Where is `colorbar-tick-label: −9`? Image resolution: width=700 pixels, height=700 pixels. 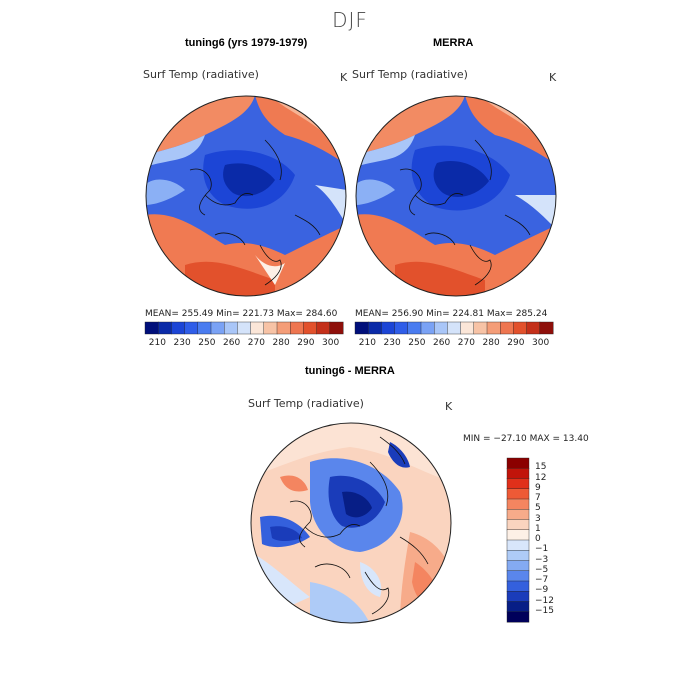
colorbar-tick-label: −9 is located at coordinates (542, 590).